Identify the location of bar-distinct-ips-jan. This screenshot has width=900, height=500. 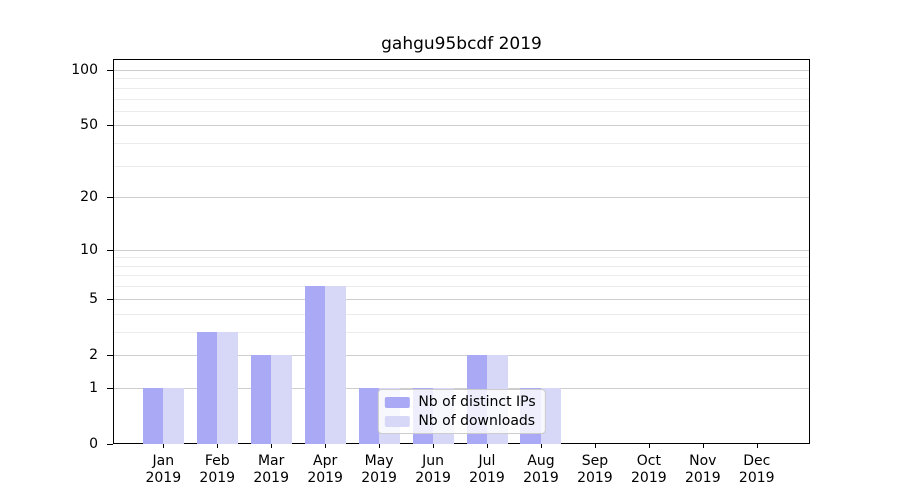
(153, 415).